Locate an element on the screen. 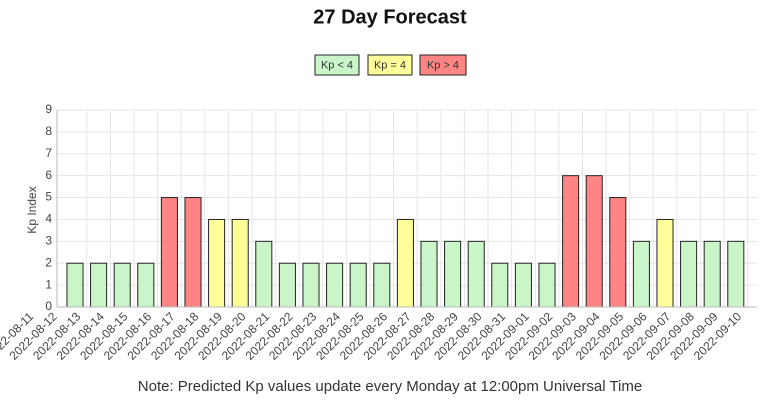  y-axis-label: Kp Index is located at coordinates (32, 209).